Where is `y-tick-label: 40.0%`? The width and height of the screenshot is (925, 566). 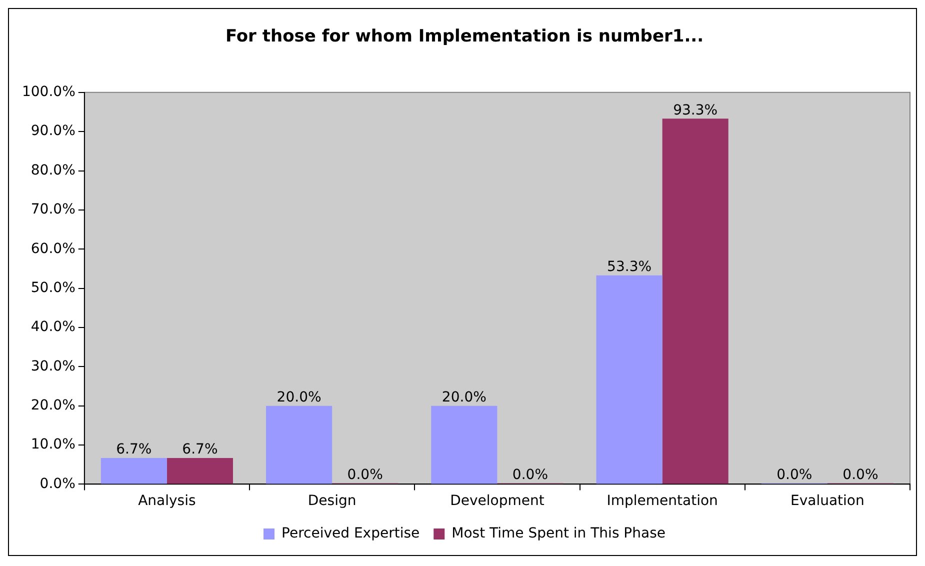 y-tick-label: 40.0% is located at coordinates (53, 327).